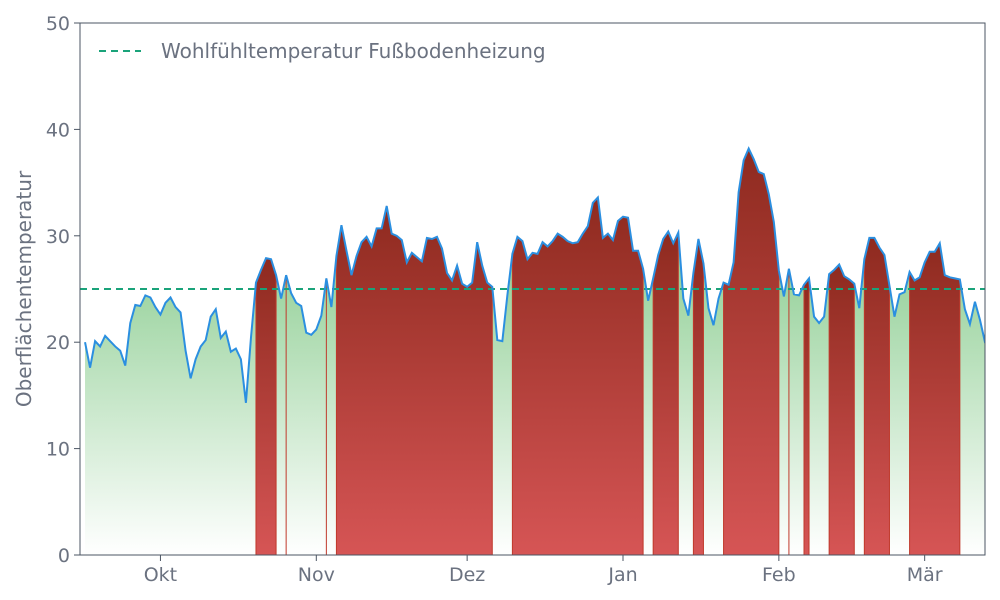 The image size is (1000, 600). Describe the element at coordinates (24, 288) in the screenshot. I see `y-axis-title: Oberflächentemperatur` at that location.